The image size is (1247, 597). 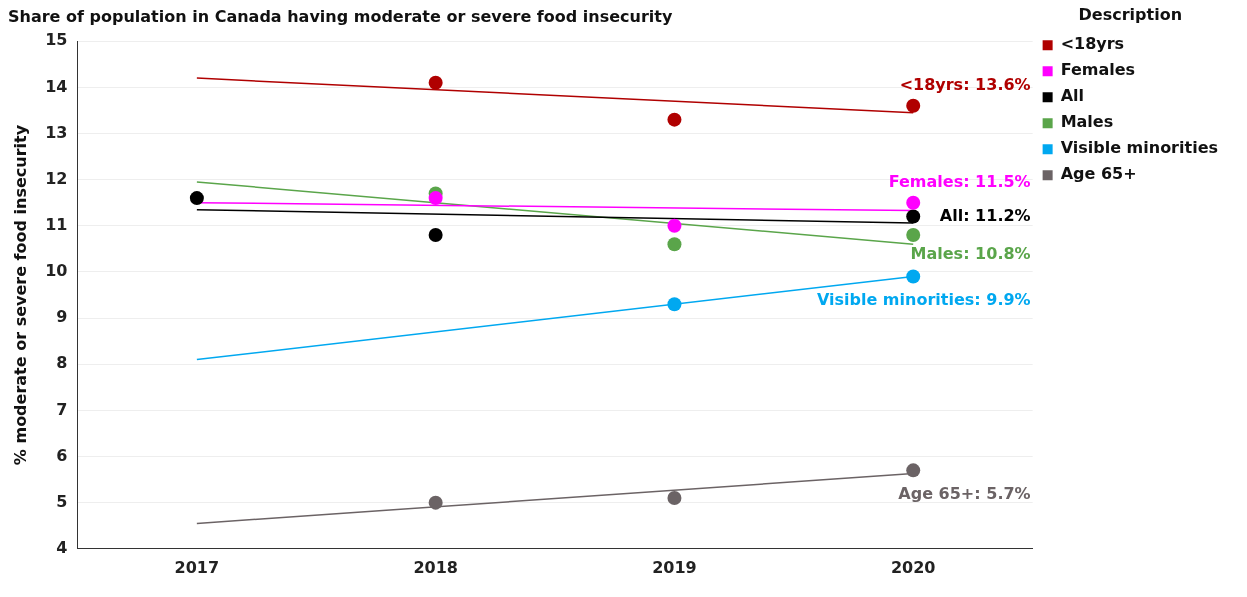 I want to click on y-tick-label: 10, so click(x=56, y=271).